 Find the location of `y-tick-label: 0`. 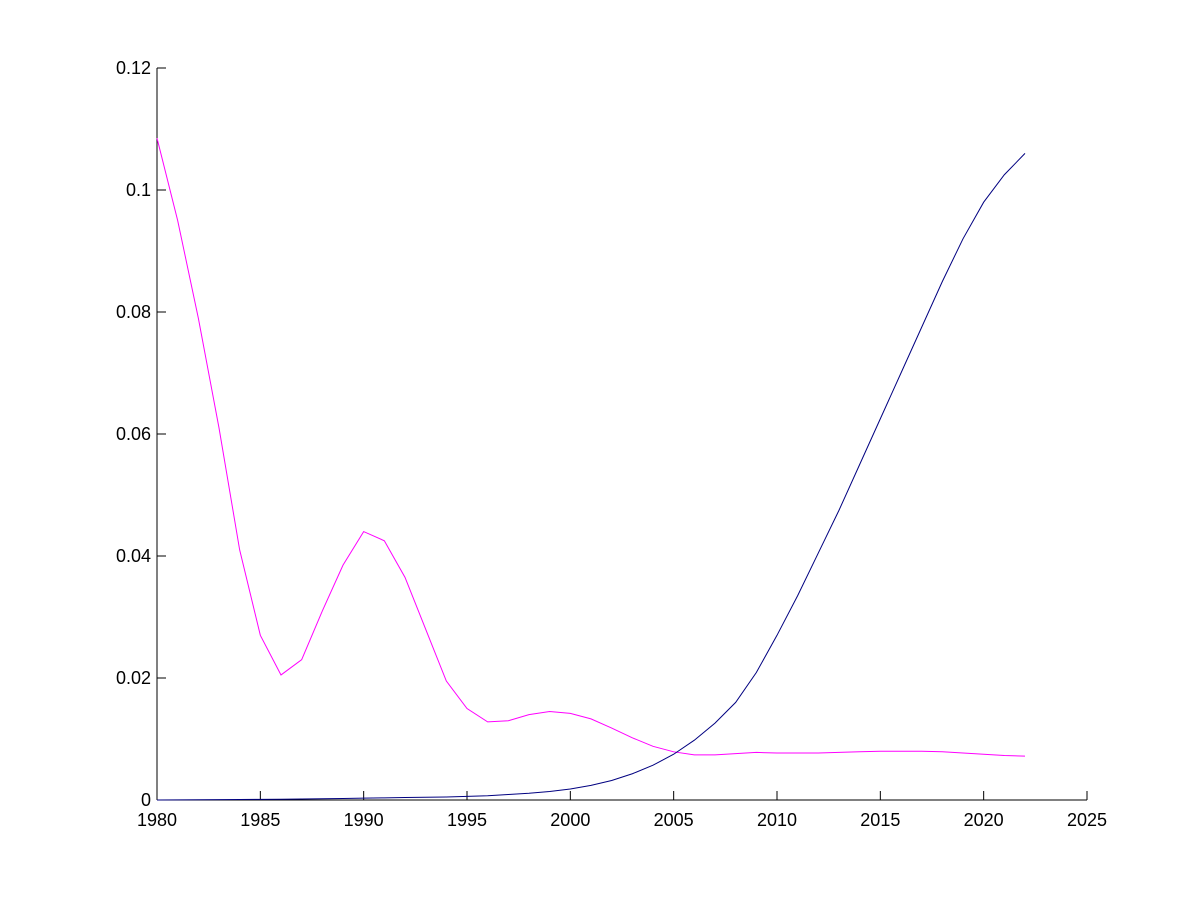

y-tick-label: 0 is located at coordinates (146, 800).